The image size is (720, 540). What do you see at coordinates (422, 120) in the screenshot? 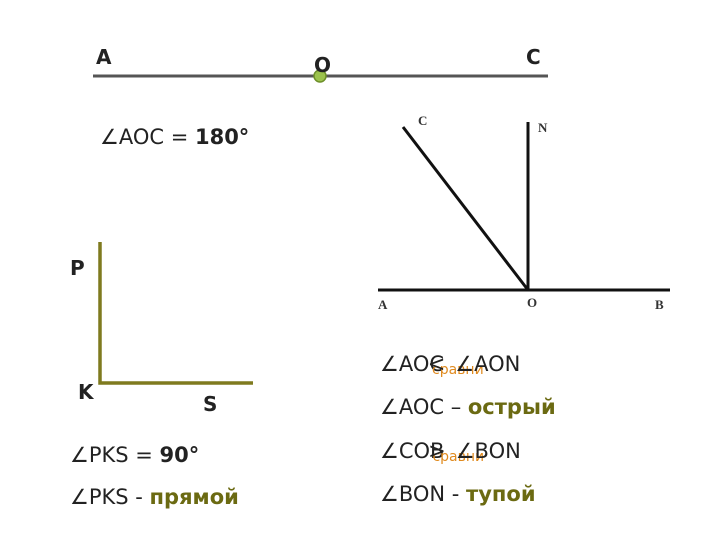
I see `fig-label-c: C` at bounding box center [422, 120].